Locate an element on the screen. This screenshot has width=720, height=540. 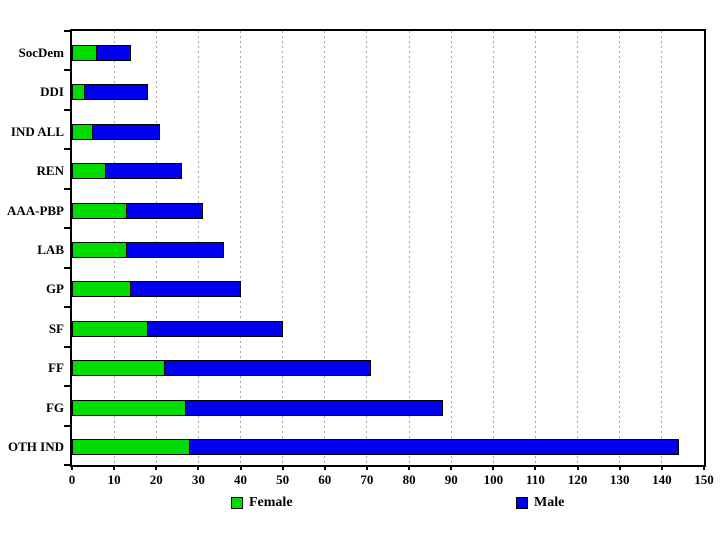
bar-male-sf is located at coordinates (214, 328).